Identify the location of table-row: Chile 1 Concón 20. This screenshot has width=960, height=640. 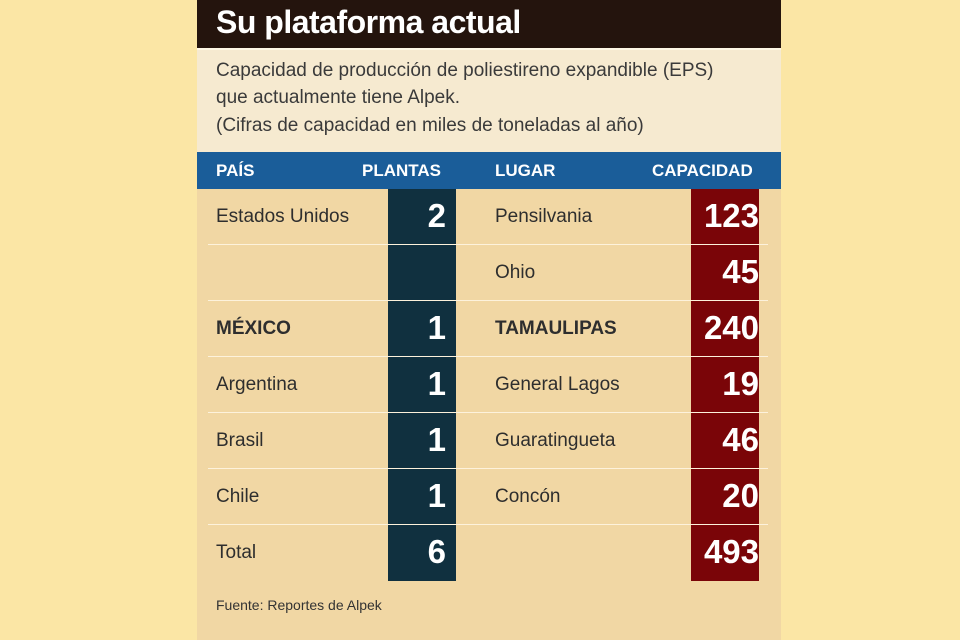
(489, 497).